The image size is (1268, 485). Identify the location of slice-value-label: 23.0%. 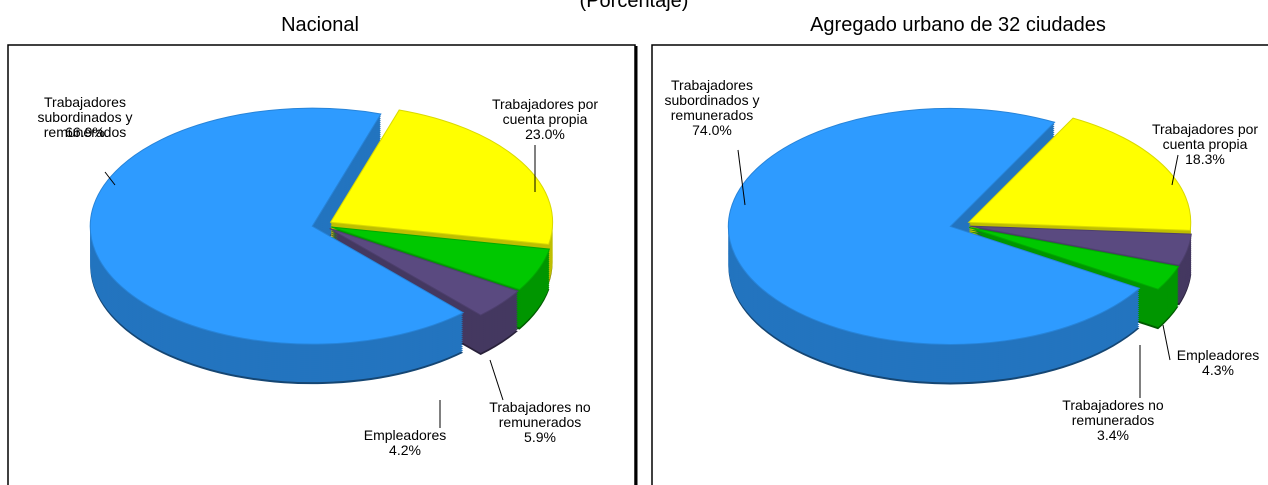
(545, 134).